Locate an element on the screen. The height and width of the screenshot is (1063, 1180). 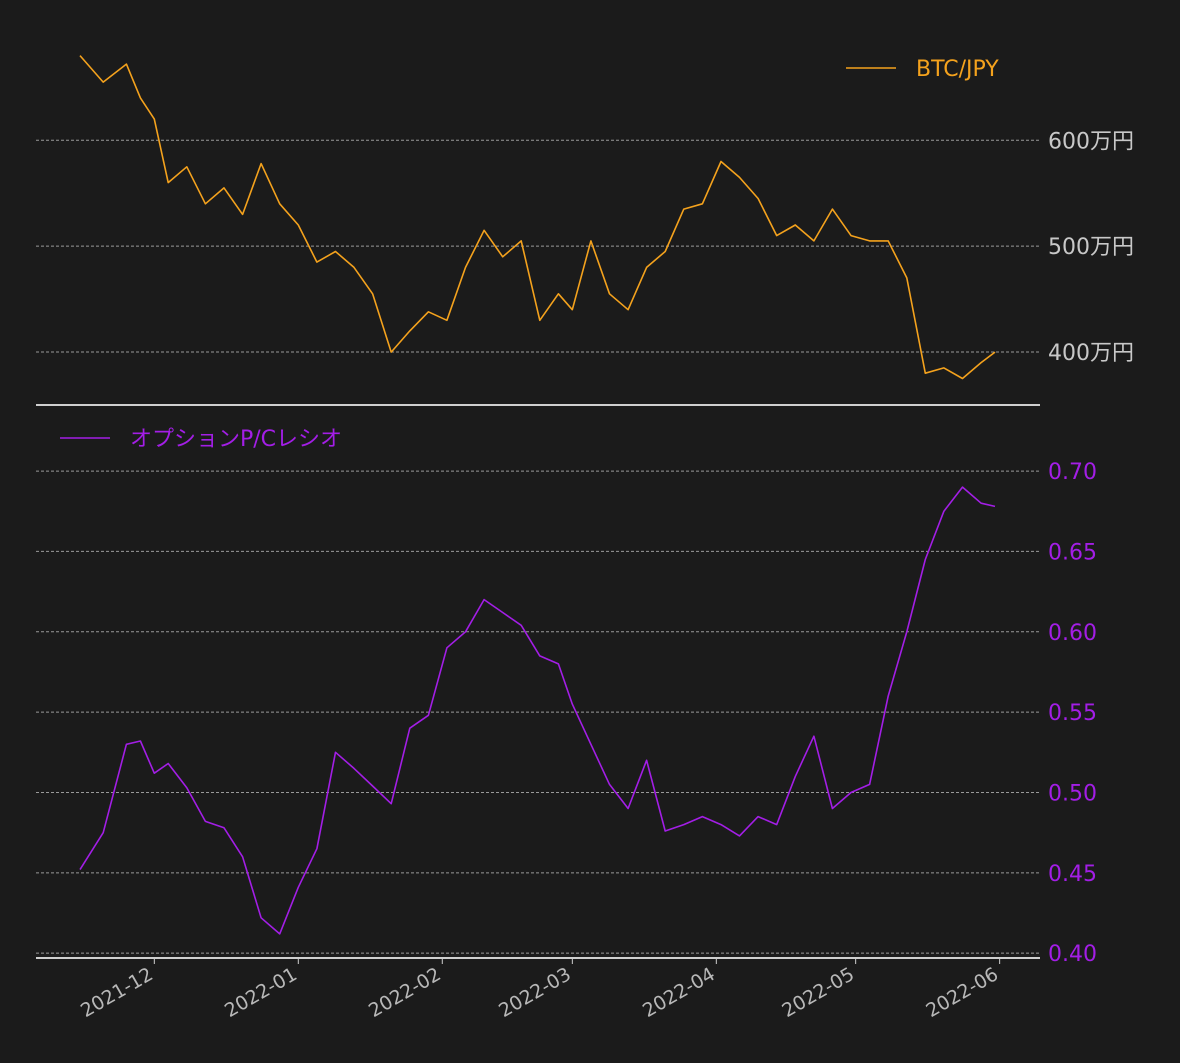
btc-y-tick-label: 400万円 is located at coordinates (1091, 353).